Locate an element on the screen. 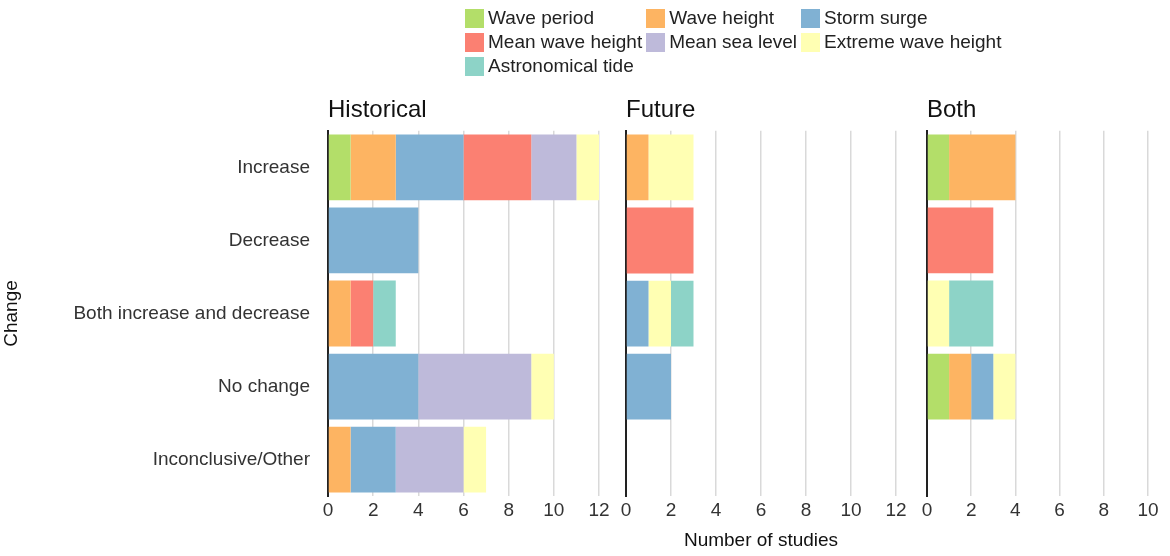 The height and width of the screenshot is (556, 1170). y-tick-label: Increase is located at coordinates (273, 166).